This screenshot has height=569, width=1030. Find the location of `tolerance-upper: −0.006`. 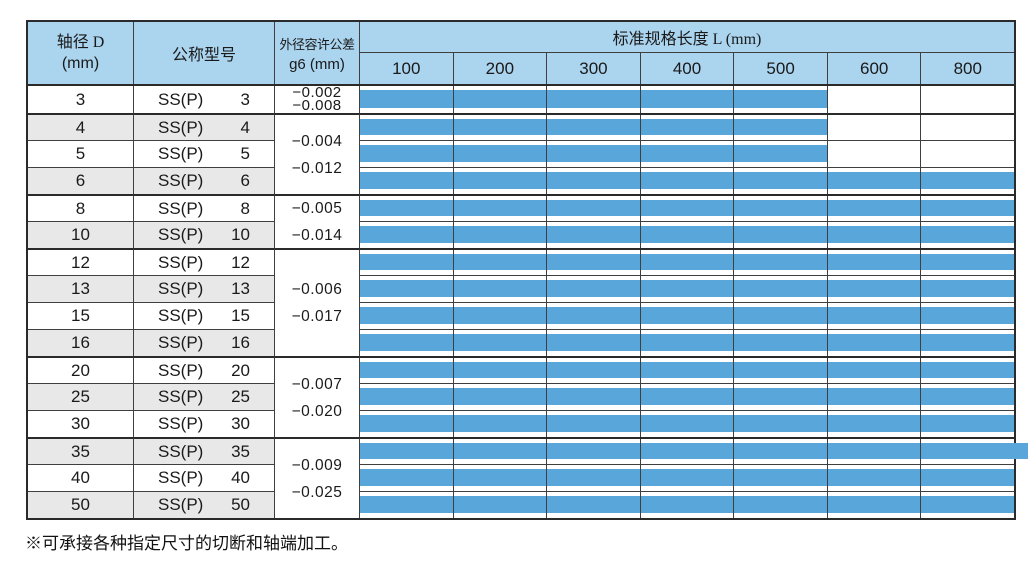

tolerance-upper: −0.006 is located at coordinates (317, 289).